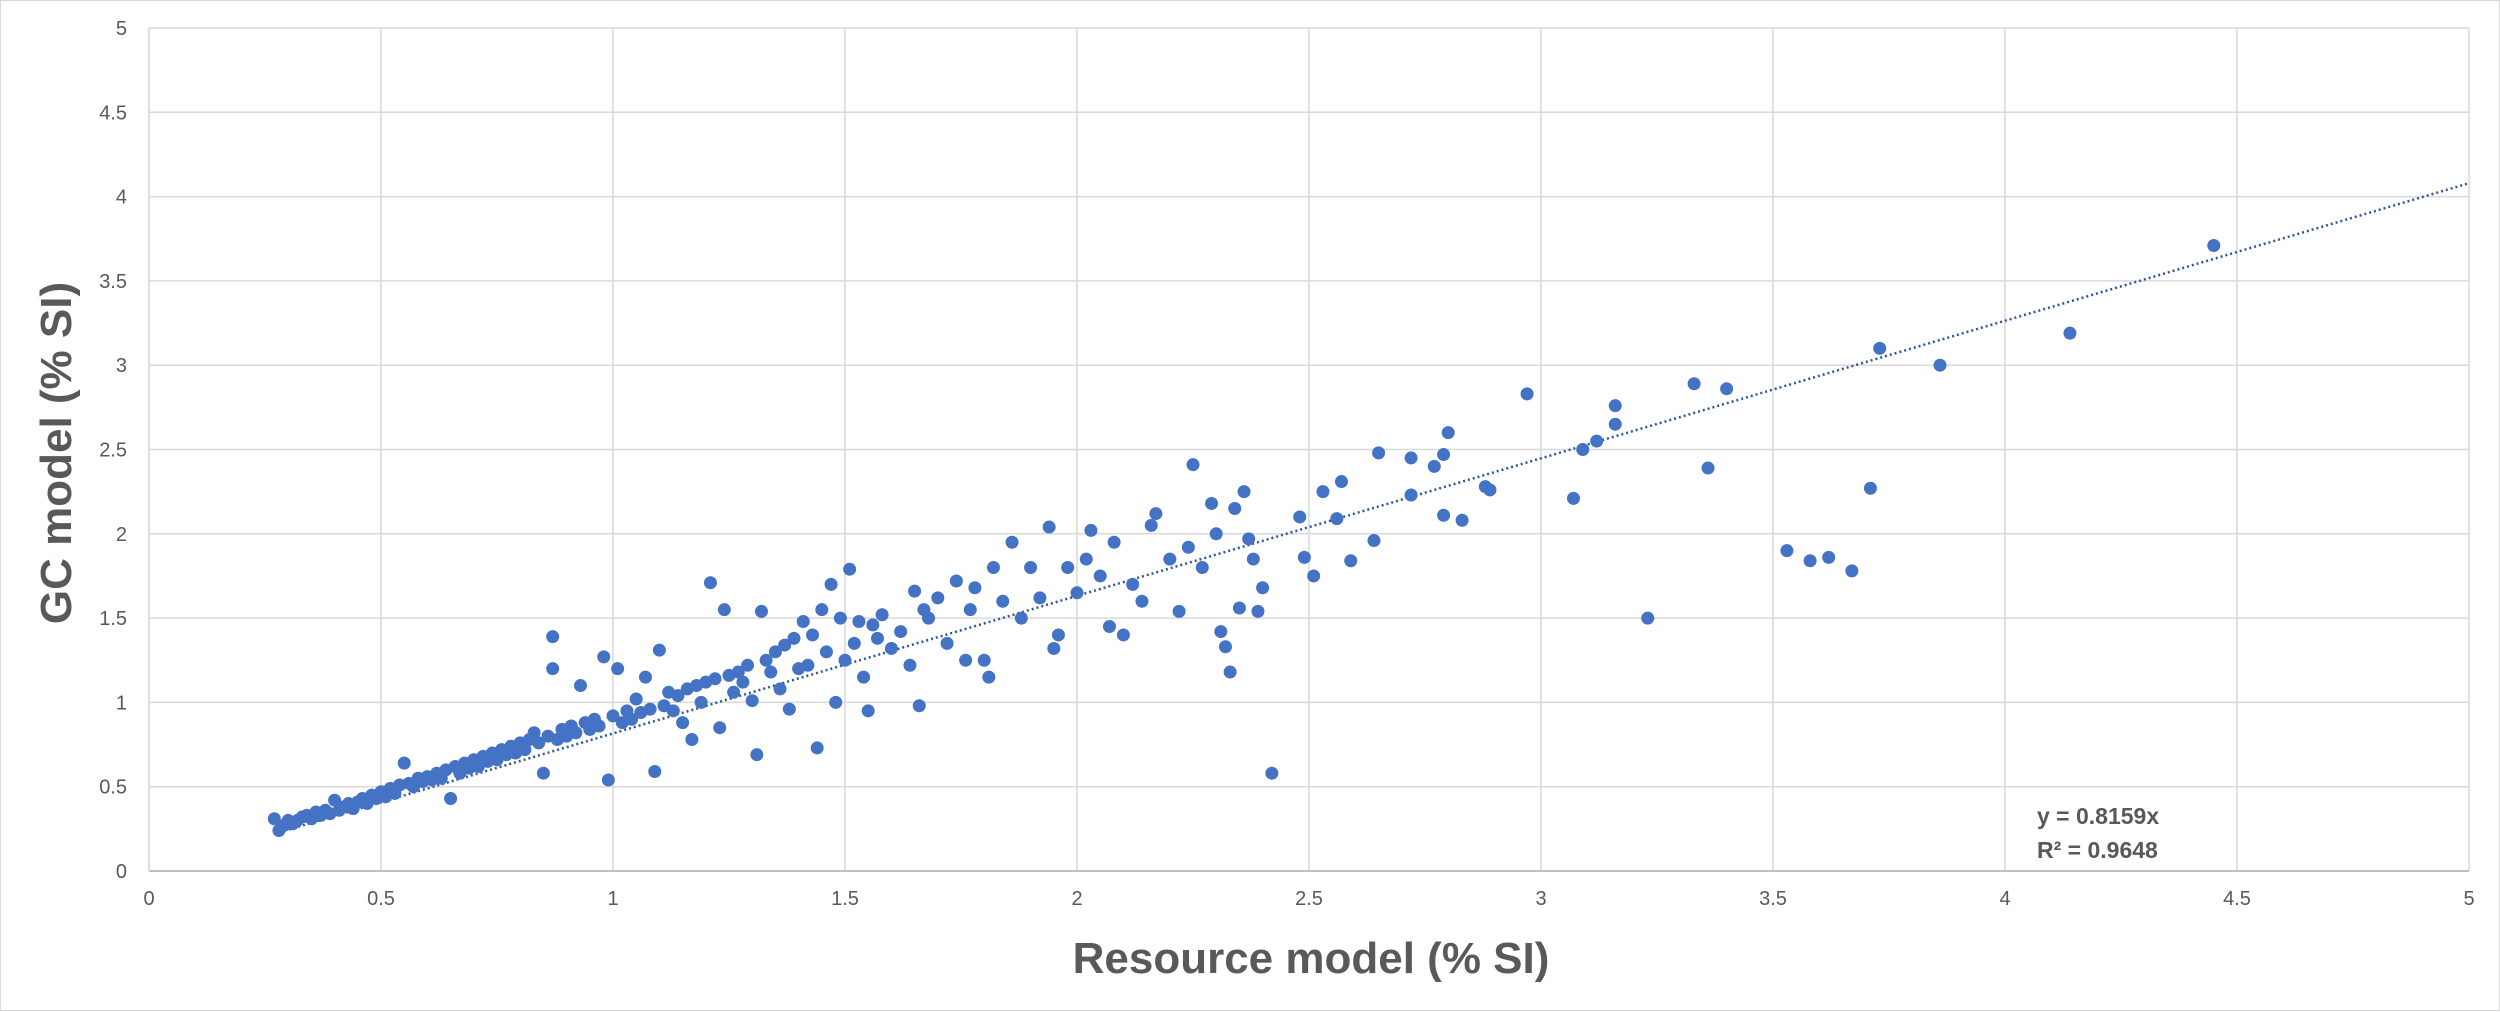  What do you see at coordinates (1540, 899) in the screenshot?
I see `x-tick-label: 3` at bounding box center [1540, 899].